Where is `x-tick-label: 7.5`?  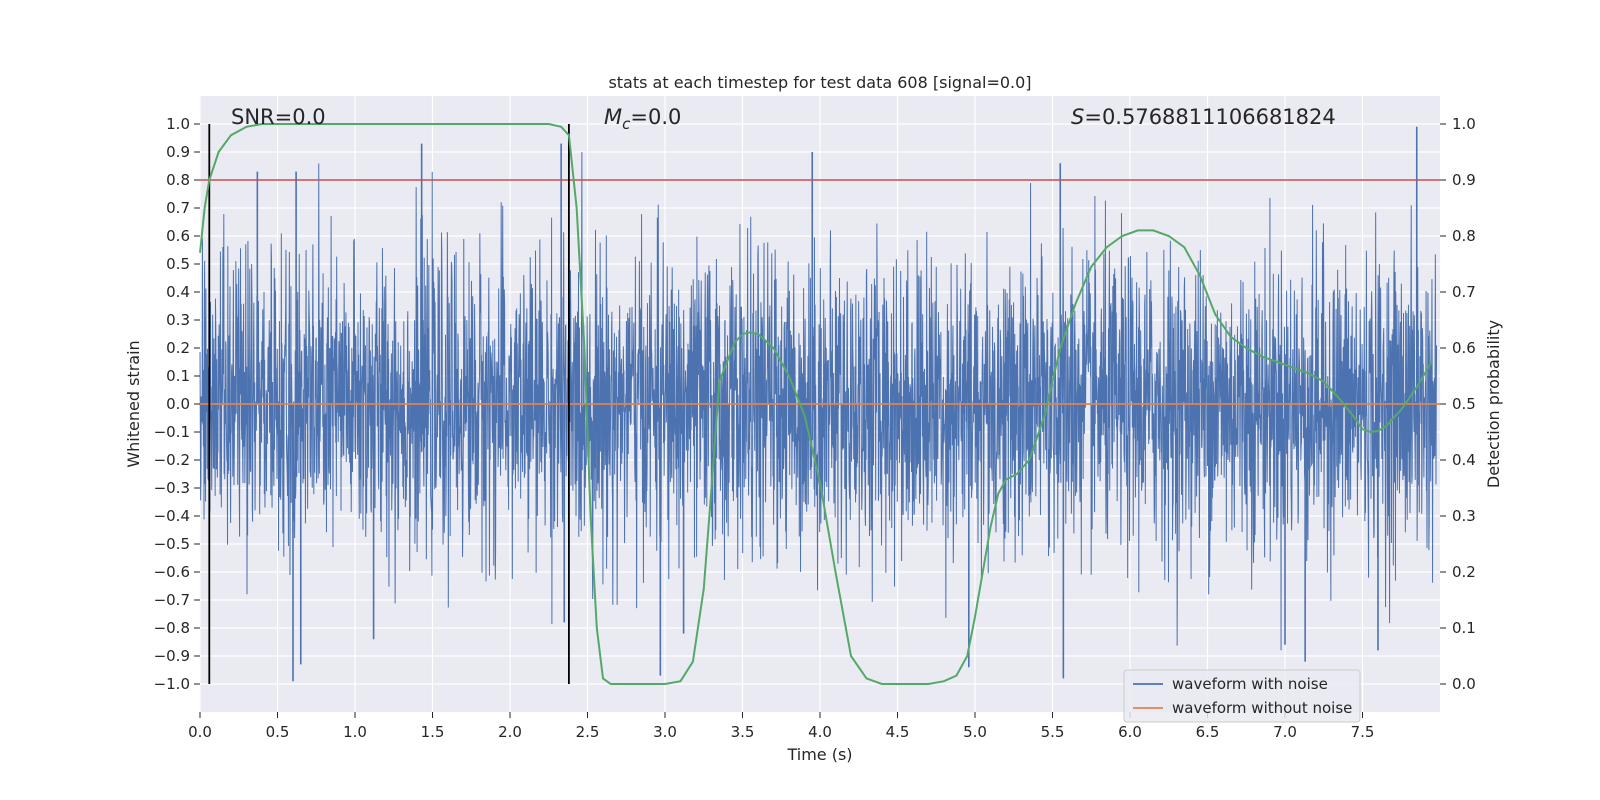 x-tick-label: 7.5 is located at coordinates (1363, 732).